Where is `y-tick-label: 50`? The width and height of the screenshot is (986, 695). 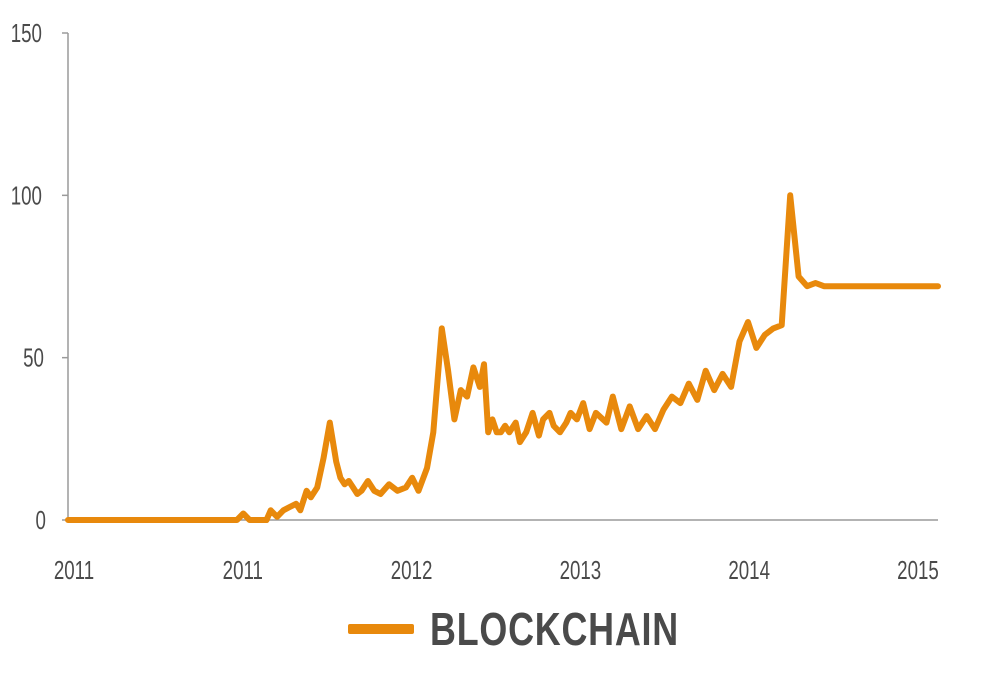
y-tick-label: 50 is located at coordinates (33, 358).